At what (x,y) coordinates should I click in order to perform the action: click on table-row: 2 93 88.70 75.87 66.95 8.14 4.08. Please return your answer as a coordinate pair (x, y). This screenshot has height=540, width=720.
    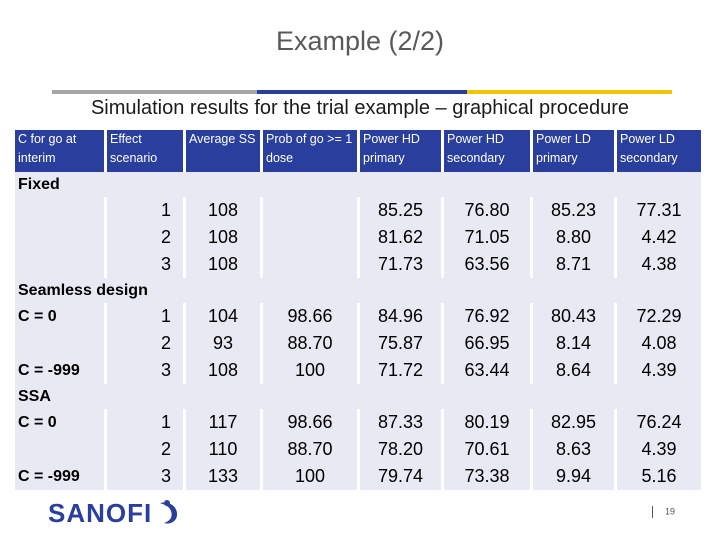
    Looking at the image, I should click on (358, 343).